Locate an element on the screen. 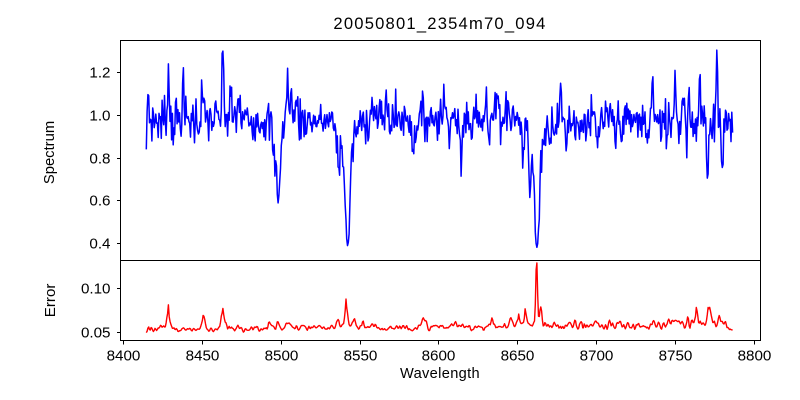 This screenshot has height=400, width=800. svg-text: 0.4 is located at coordinates (99, 244).